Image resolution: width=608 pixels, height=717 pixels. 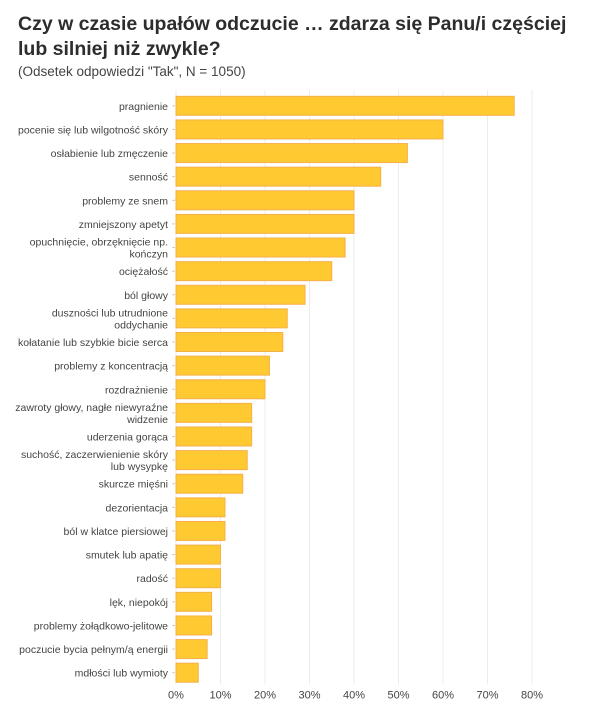 What do you see at coordinates (309, 696) in the screenshot?
I see `x-tick-label: 30%` at bounding box center [309, 696].